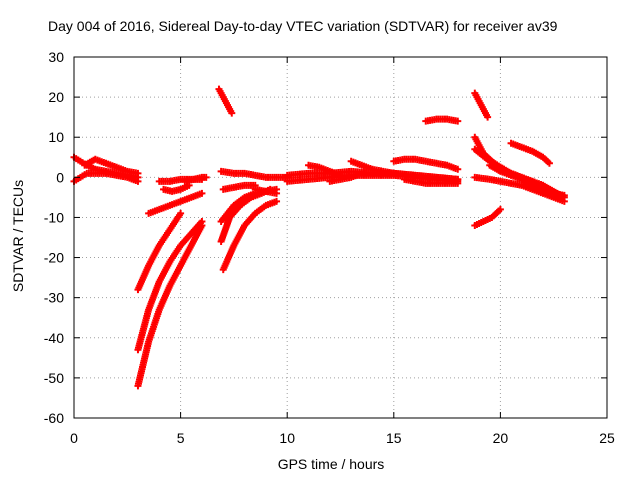  What do you see at coordinates (181, 438) in the screenshot?
I see `x-tick-label: 5` at bounding box center [181, 438].